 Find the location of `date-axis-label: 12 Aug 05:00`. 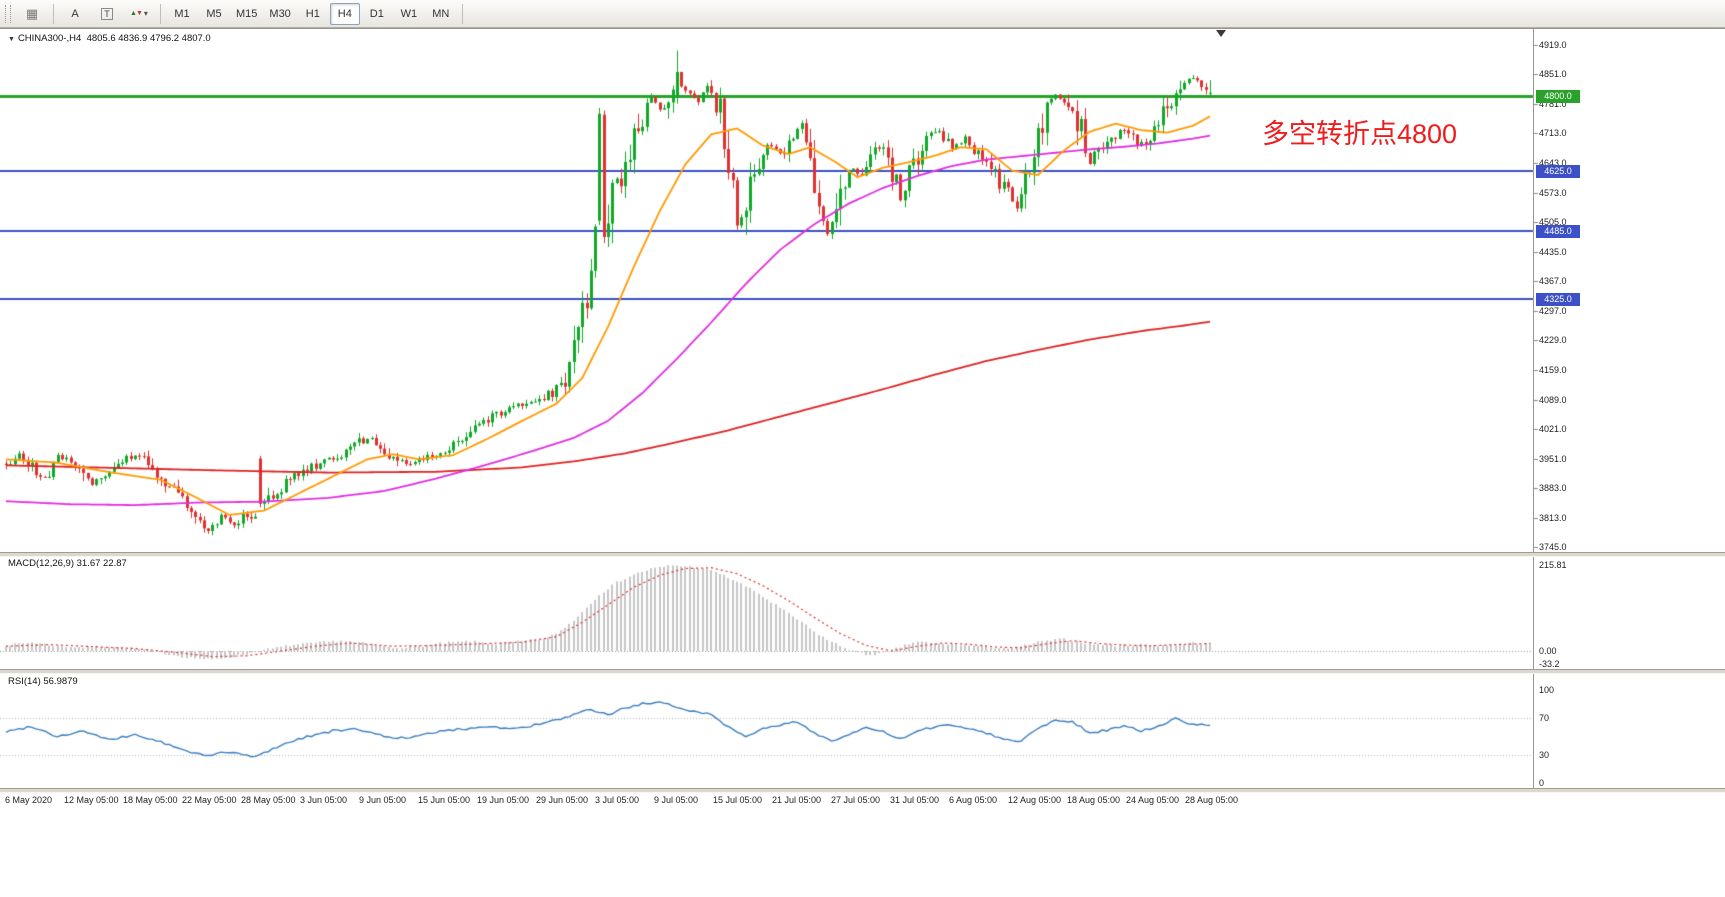

date-axis-label: 12 Aug 05:00 is located at coordinates (1035, 800).